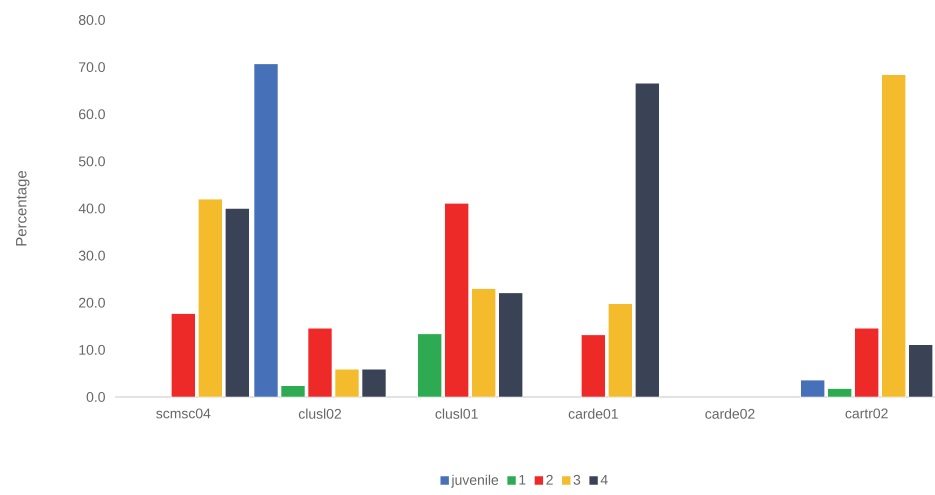 The width and height of the screenshot is (935, 495). I want to click on y-tick-label: 80.0, so click(91, 20).